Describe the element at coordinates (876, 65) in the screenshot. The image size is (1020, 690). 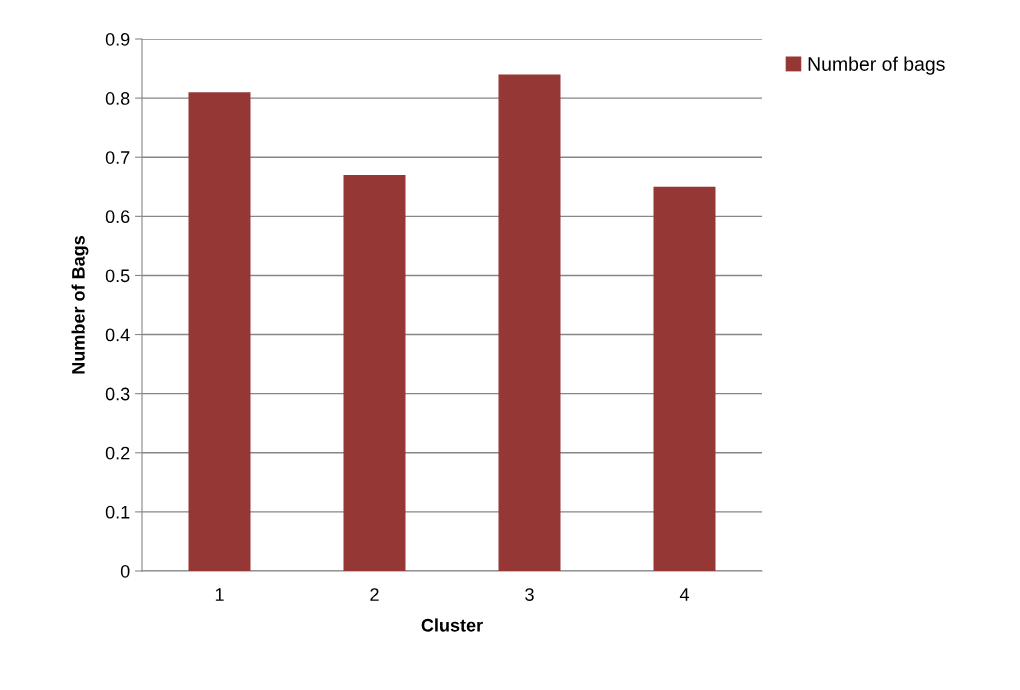
I see `legend-label: Number of bags` at that location.